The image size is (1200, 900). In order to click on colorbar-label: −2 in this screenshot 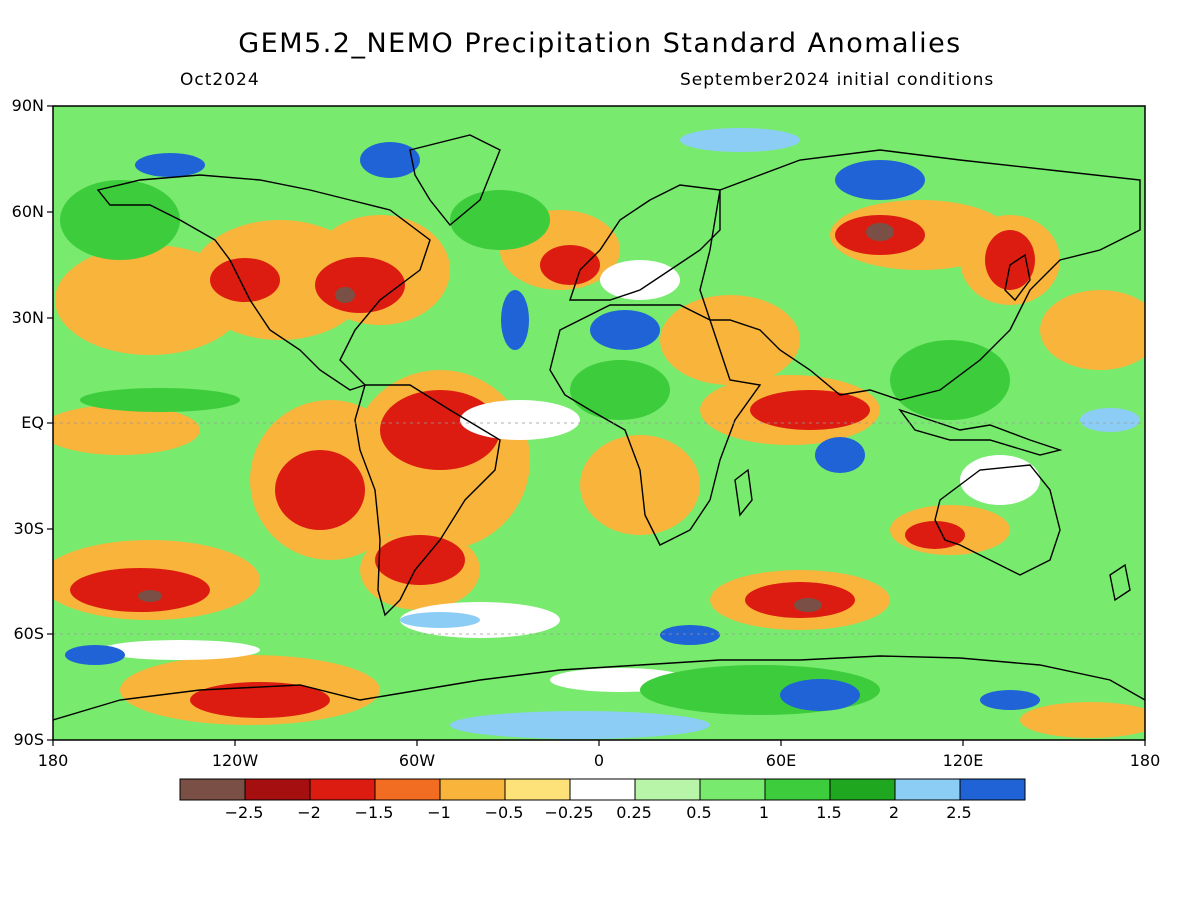, I will do `click(309, 812)`.